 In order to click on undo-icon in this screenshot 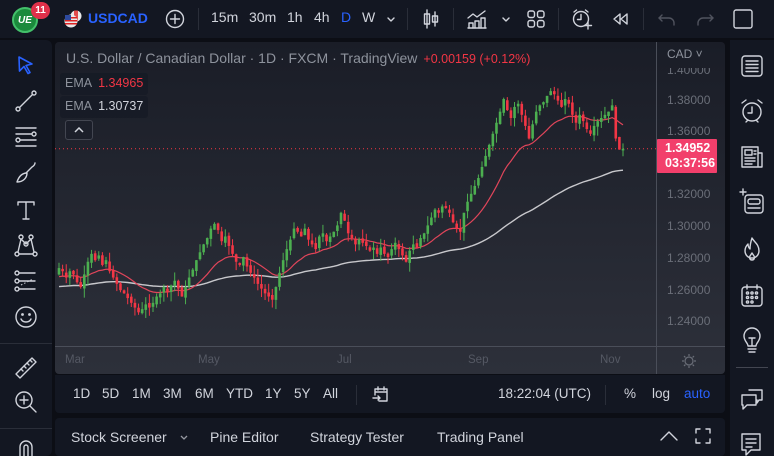, I will do `click(667, 19)`.